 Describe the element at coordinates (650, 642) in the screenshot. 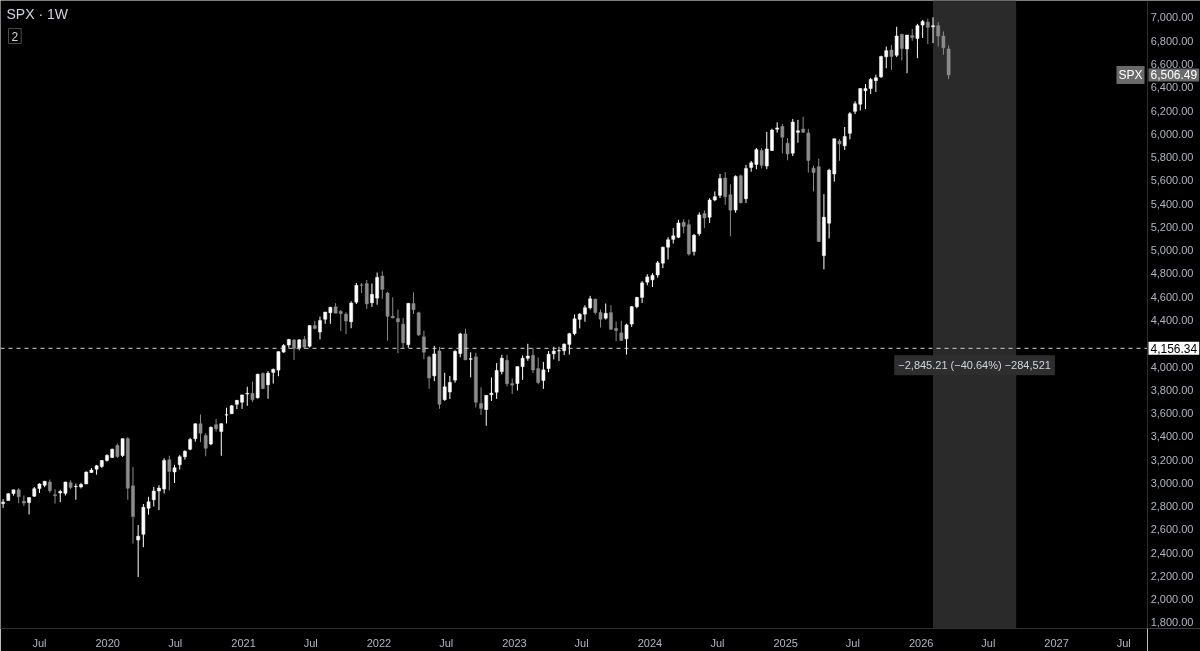

I see `x-tick-label: 2024` at that location.